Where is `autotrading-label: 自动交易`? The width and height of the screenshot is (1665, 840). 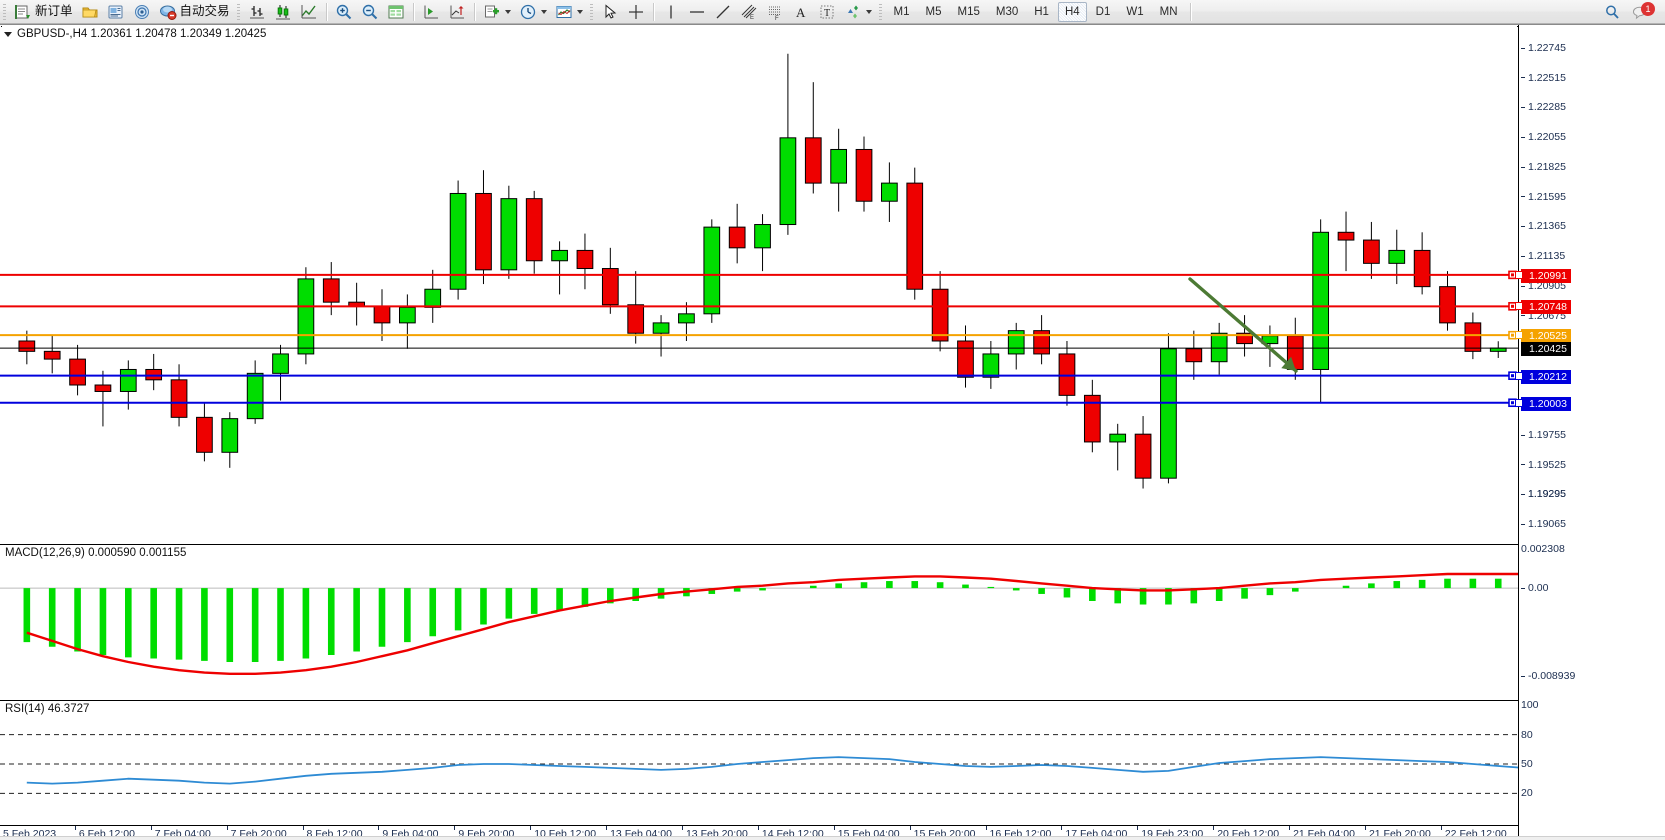 autotrading-label: 自动交易 is located at coordinates (204, 11).